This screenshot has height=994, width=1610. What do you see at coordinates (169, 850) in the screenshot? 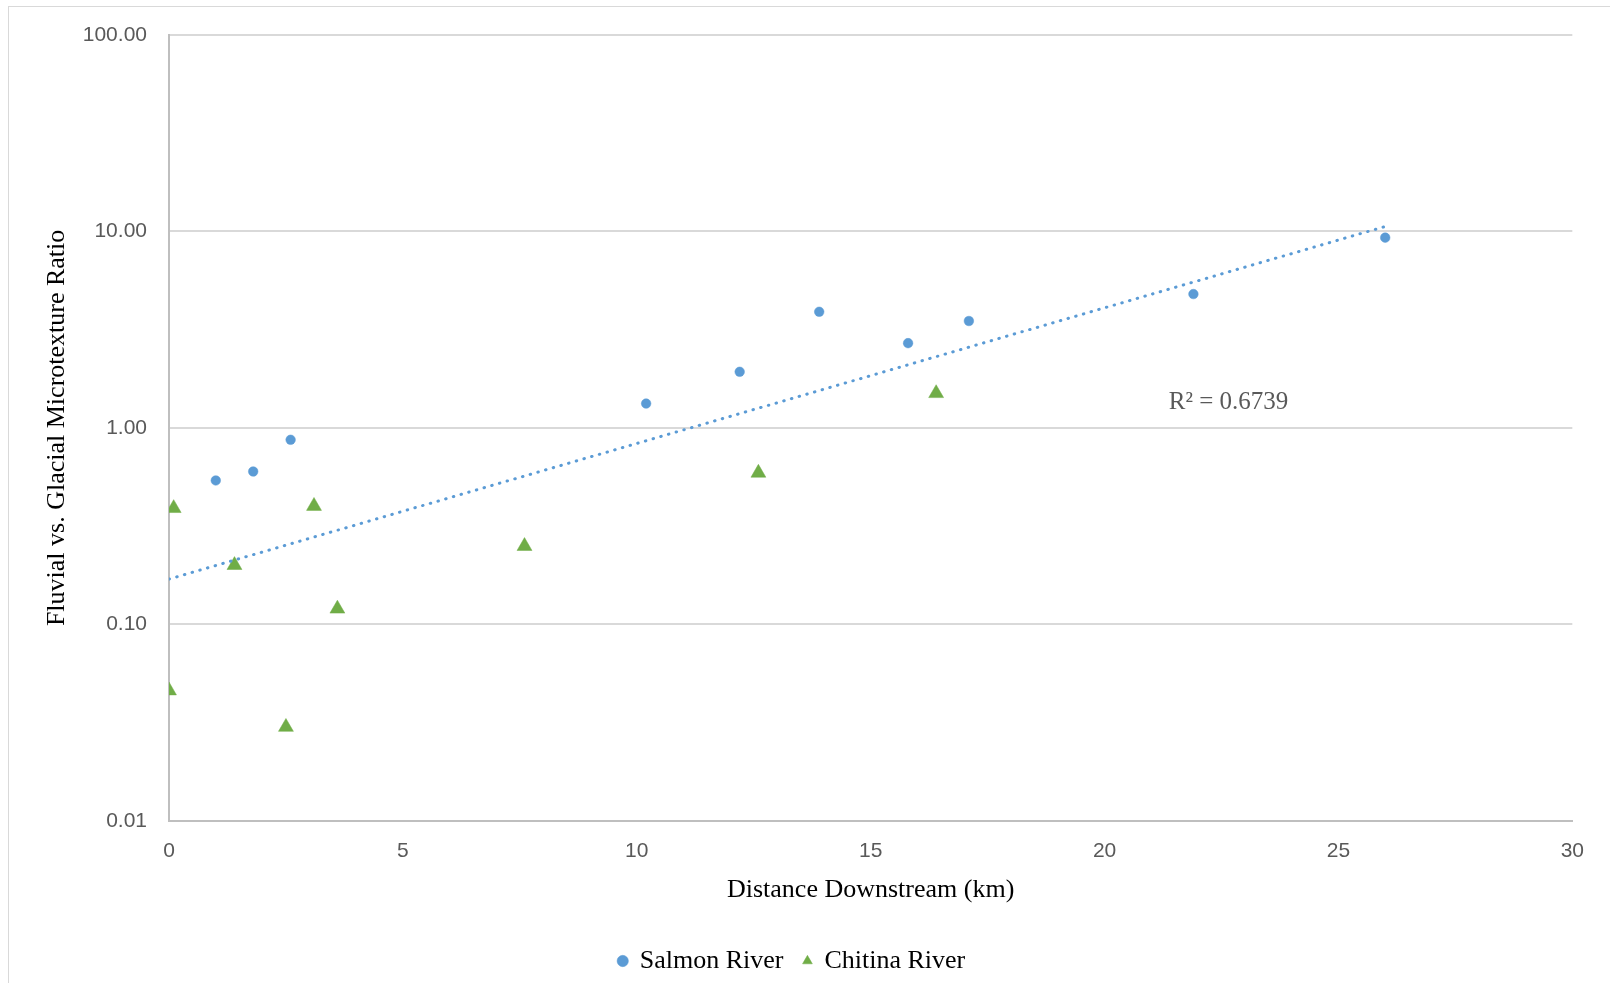
I see `x-tick-label: 0` at bounding box center [169, 850].